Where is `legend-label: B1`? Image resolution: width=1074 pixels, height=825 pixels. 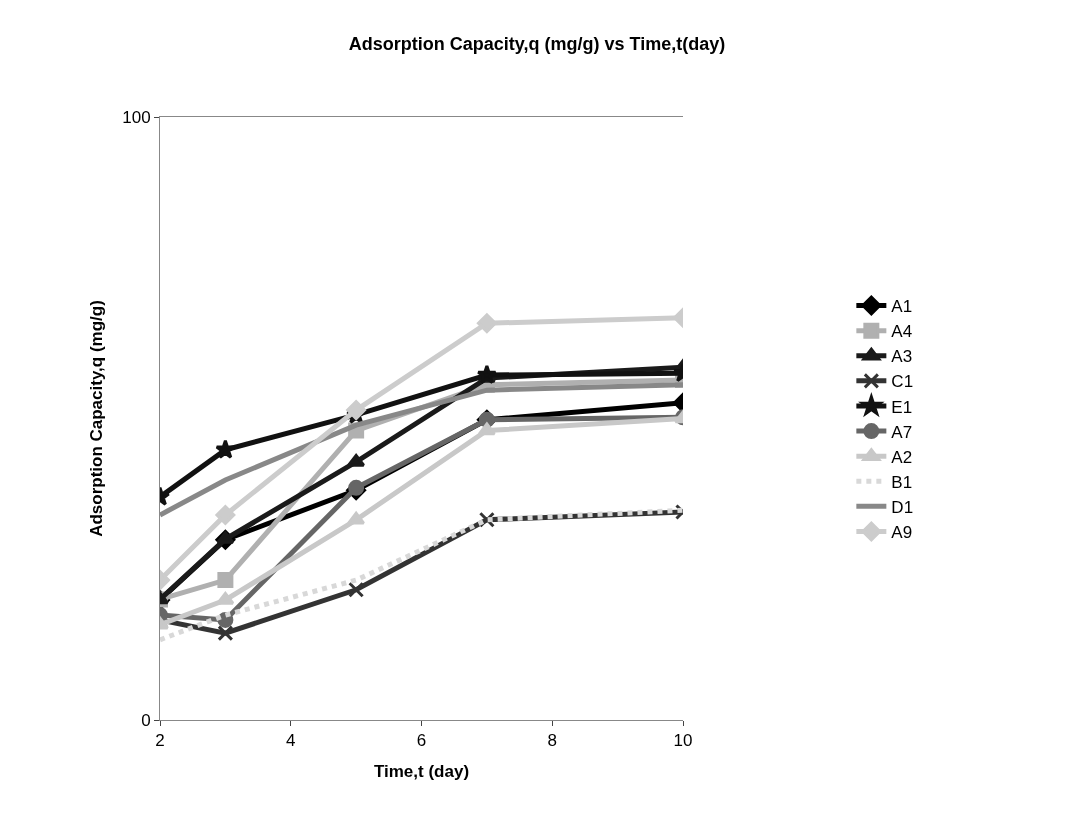
legend-label: B1 is located at coordinates (902, 482).